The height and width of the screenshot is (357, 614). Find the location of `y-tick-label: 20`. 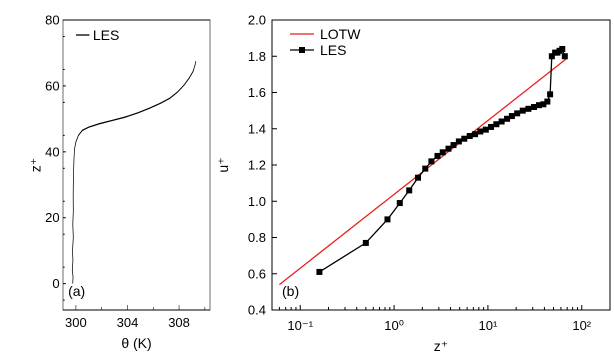

y-tick-label: 20 is located at coordinates (52, 217).